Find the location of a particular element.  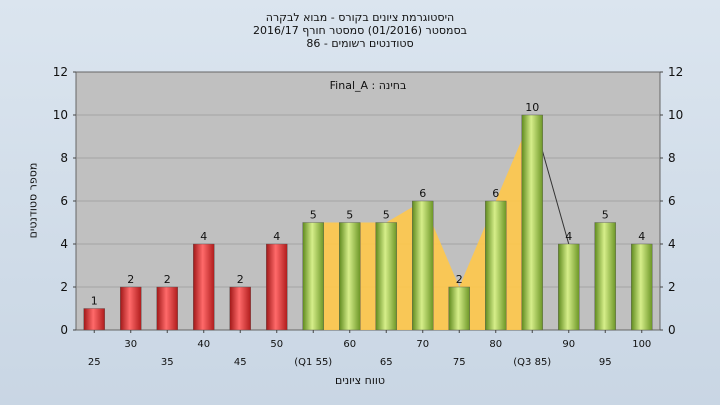

x-tick-label: 100 is located at coordinates (641, 344).